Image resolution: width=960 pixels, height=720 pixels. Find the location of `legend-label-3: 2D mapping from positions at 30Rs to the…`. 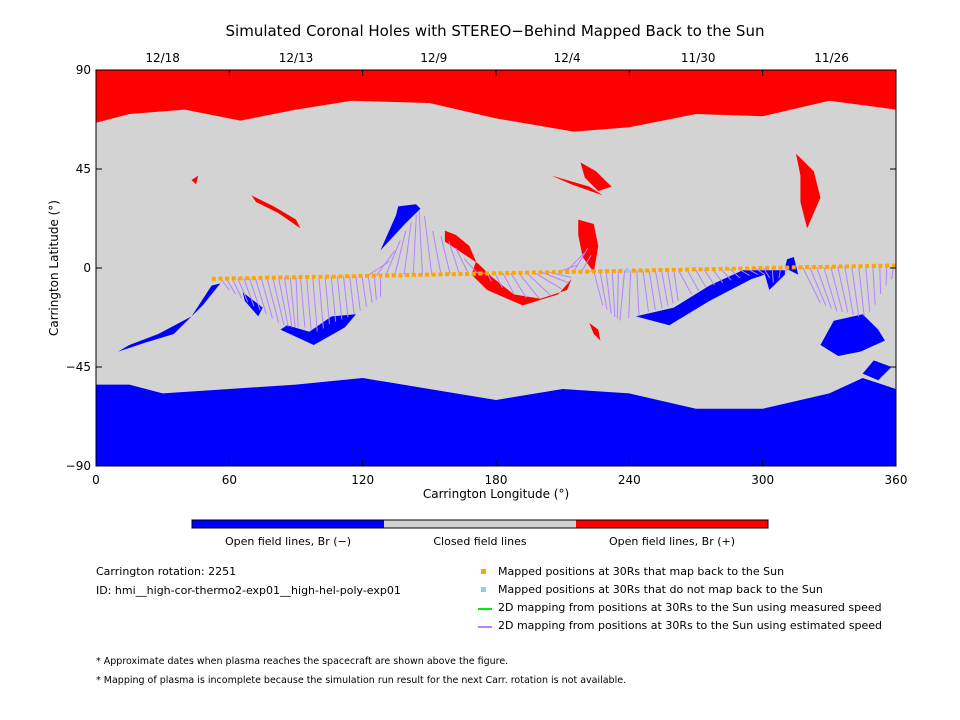

legend-label-3: 2D mapping from positions at 30Rs to the… is located at coordinates (690, 625).